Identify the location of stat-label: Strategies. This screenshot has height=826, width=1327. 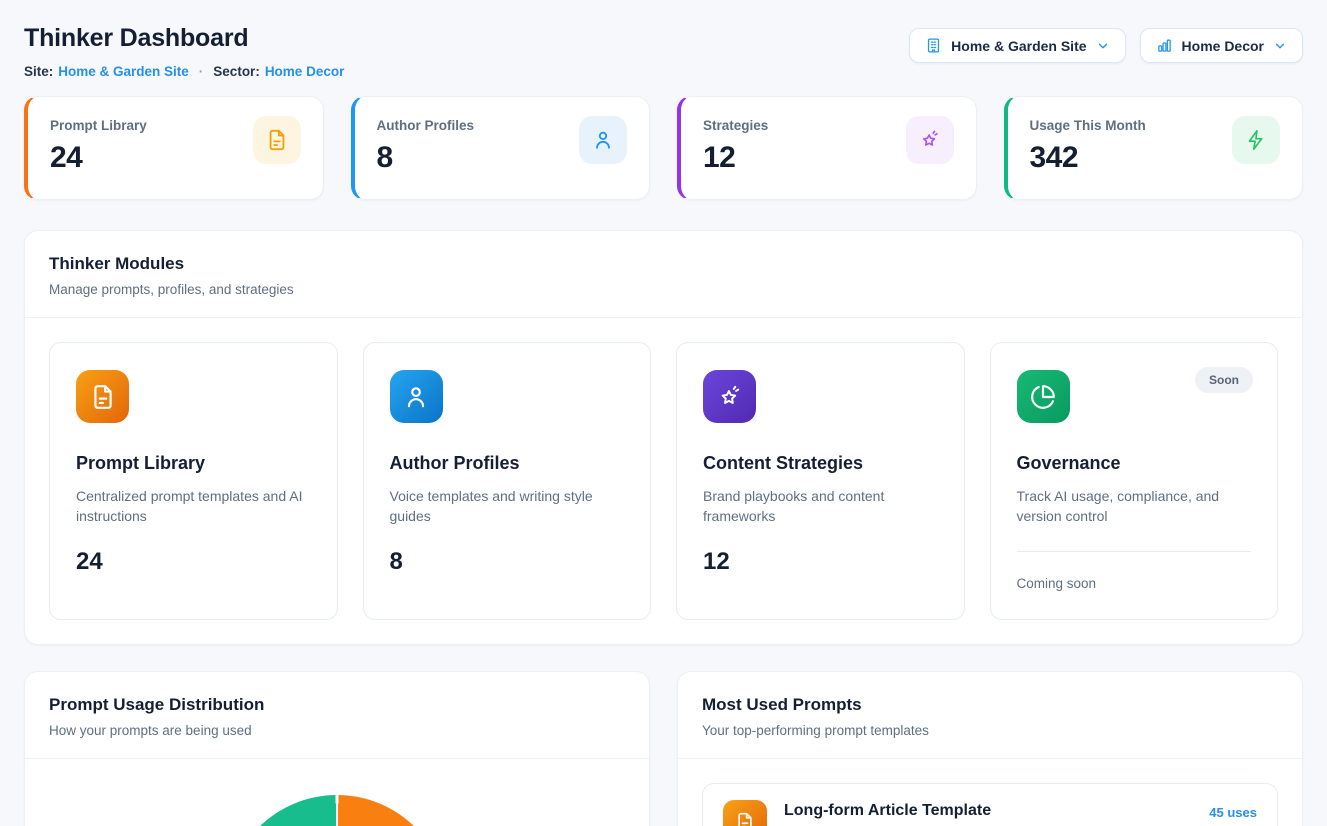
(736, 125).